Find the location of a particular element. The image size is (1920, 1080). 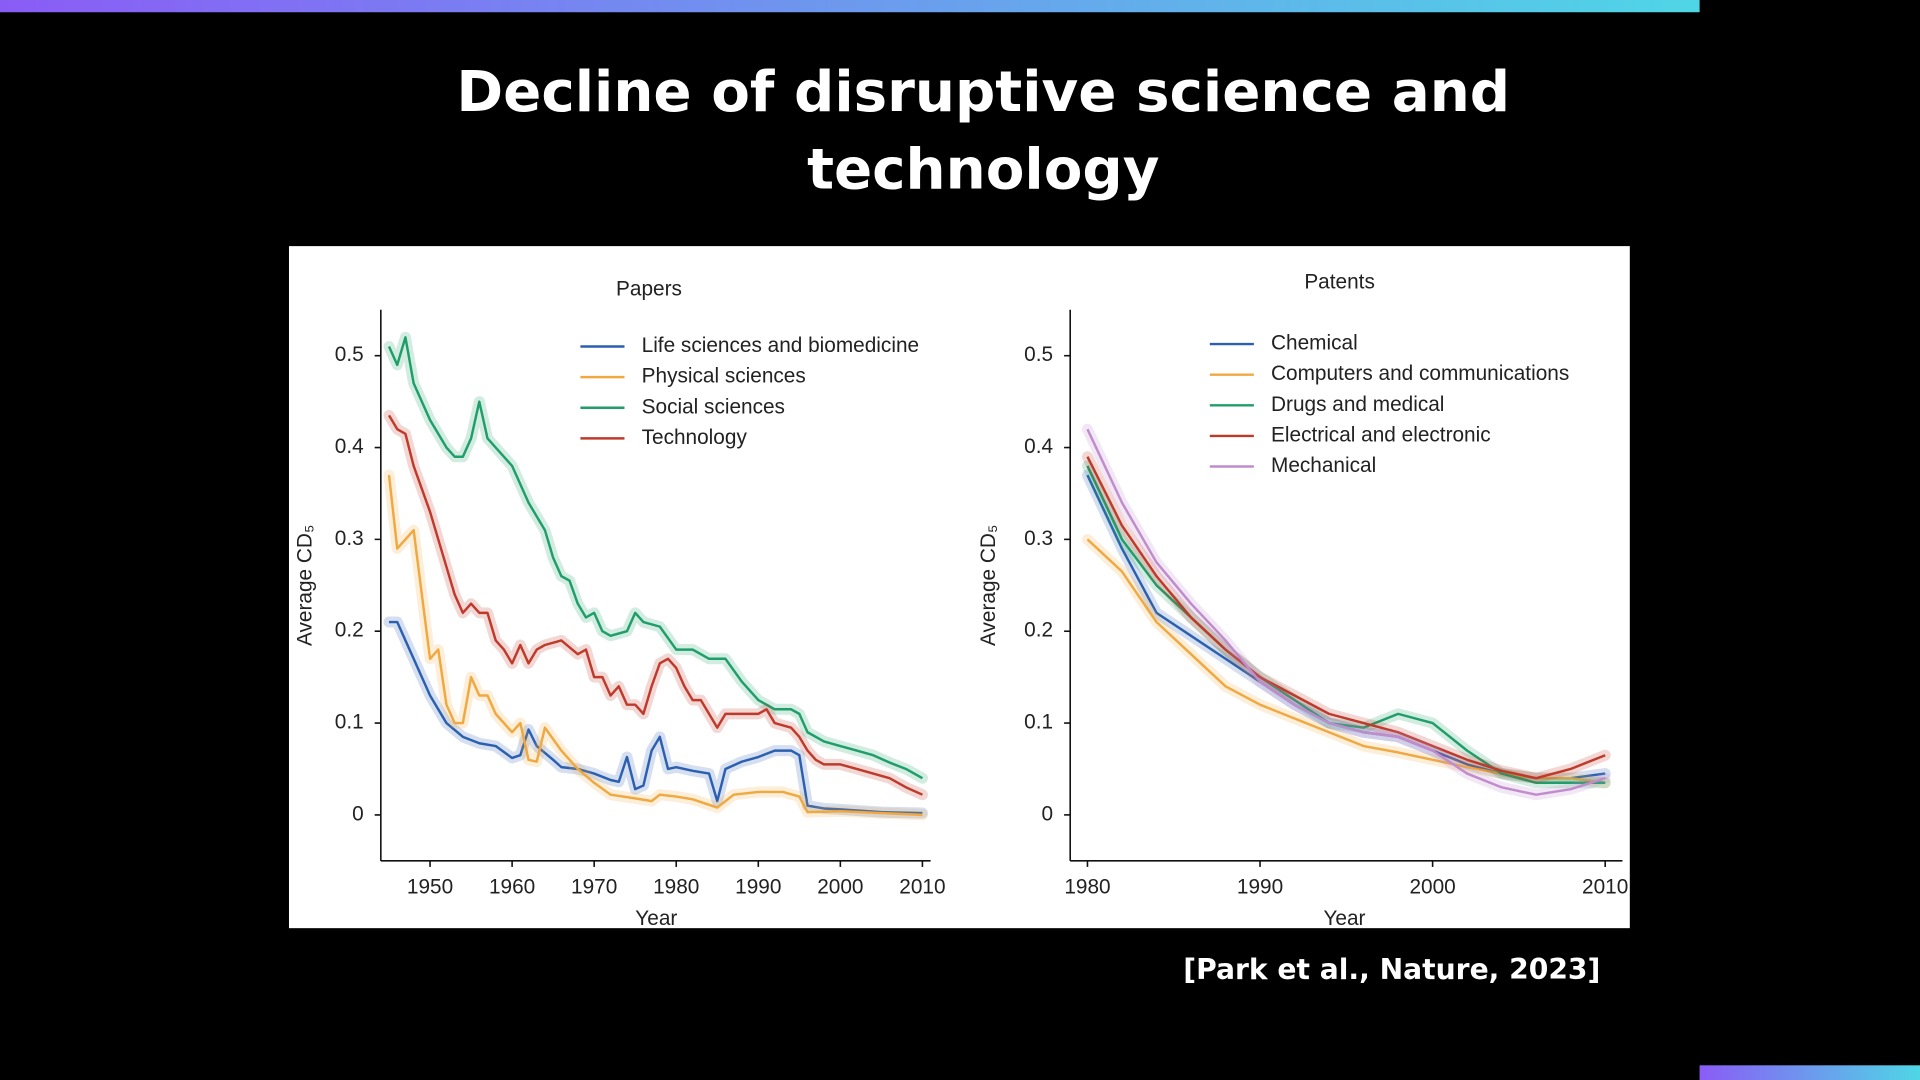

legend-label: Computers and communications is located at coordinates (1420, 373).